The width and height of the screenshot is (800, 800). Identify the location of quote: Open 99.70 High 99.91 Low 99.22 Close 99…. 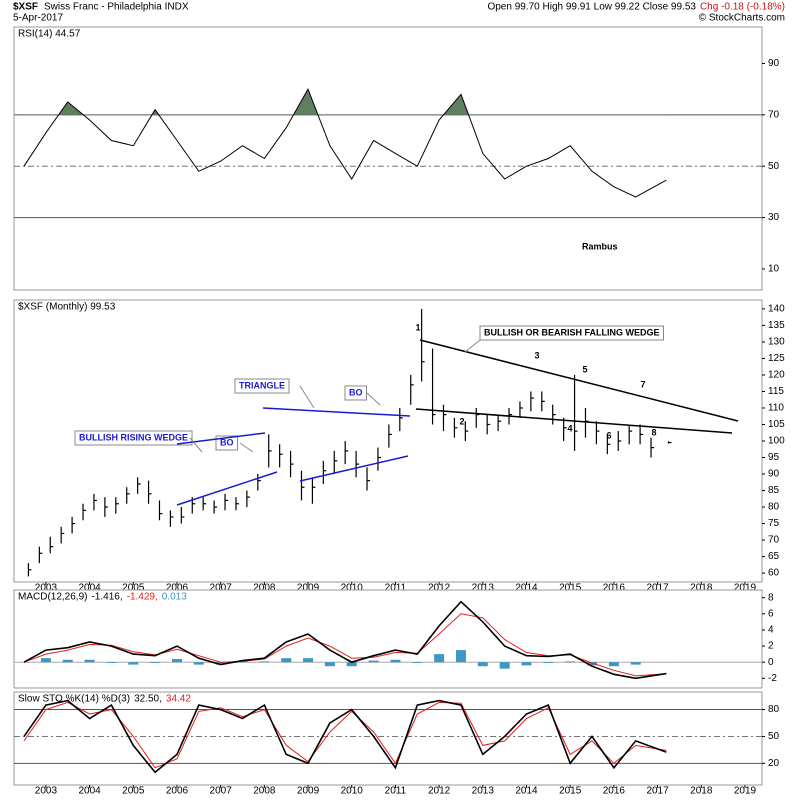
(591, 7).